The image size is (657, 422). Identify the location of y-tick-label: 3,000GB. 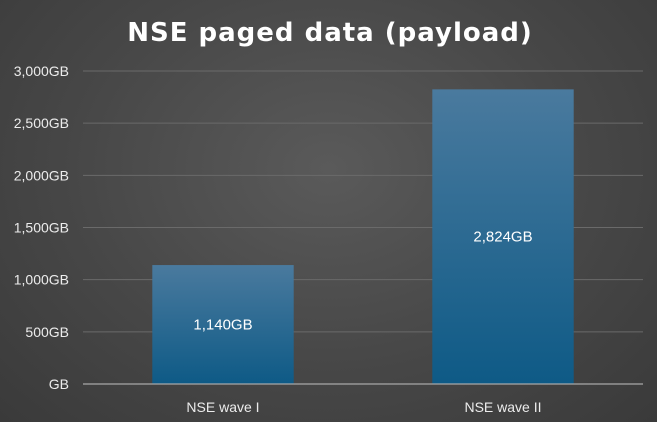
(41, 71).